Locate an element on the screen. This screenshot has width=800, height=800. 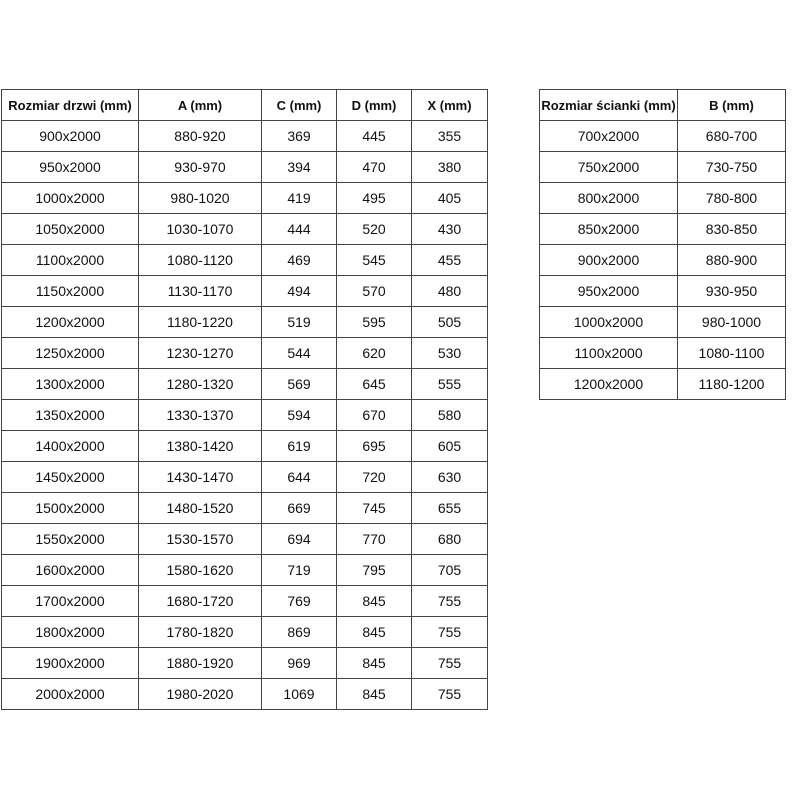
table-row: 1000x2000 980-1000 is located at coordinates (662, 322).